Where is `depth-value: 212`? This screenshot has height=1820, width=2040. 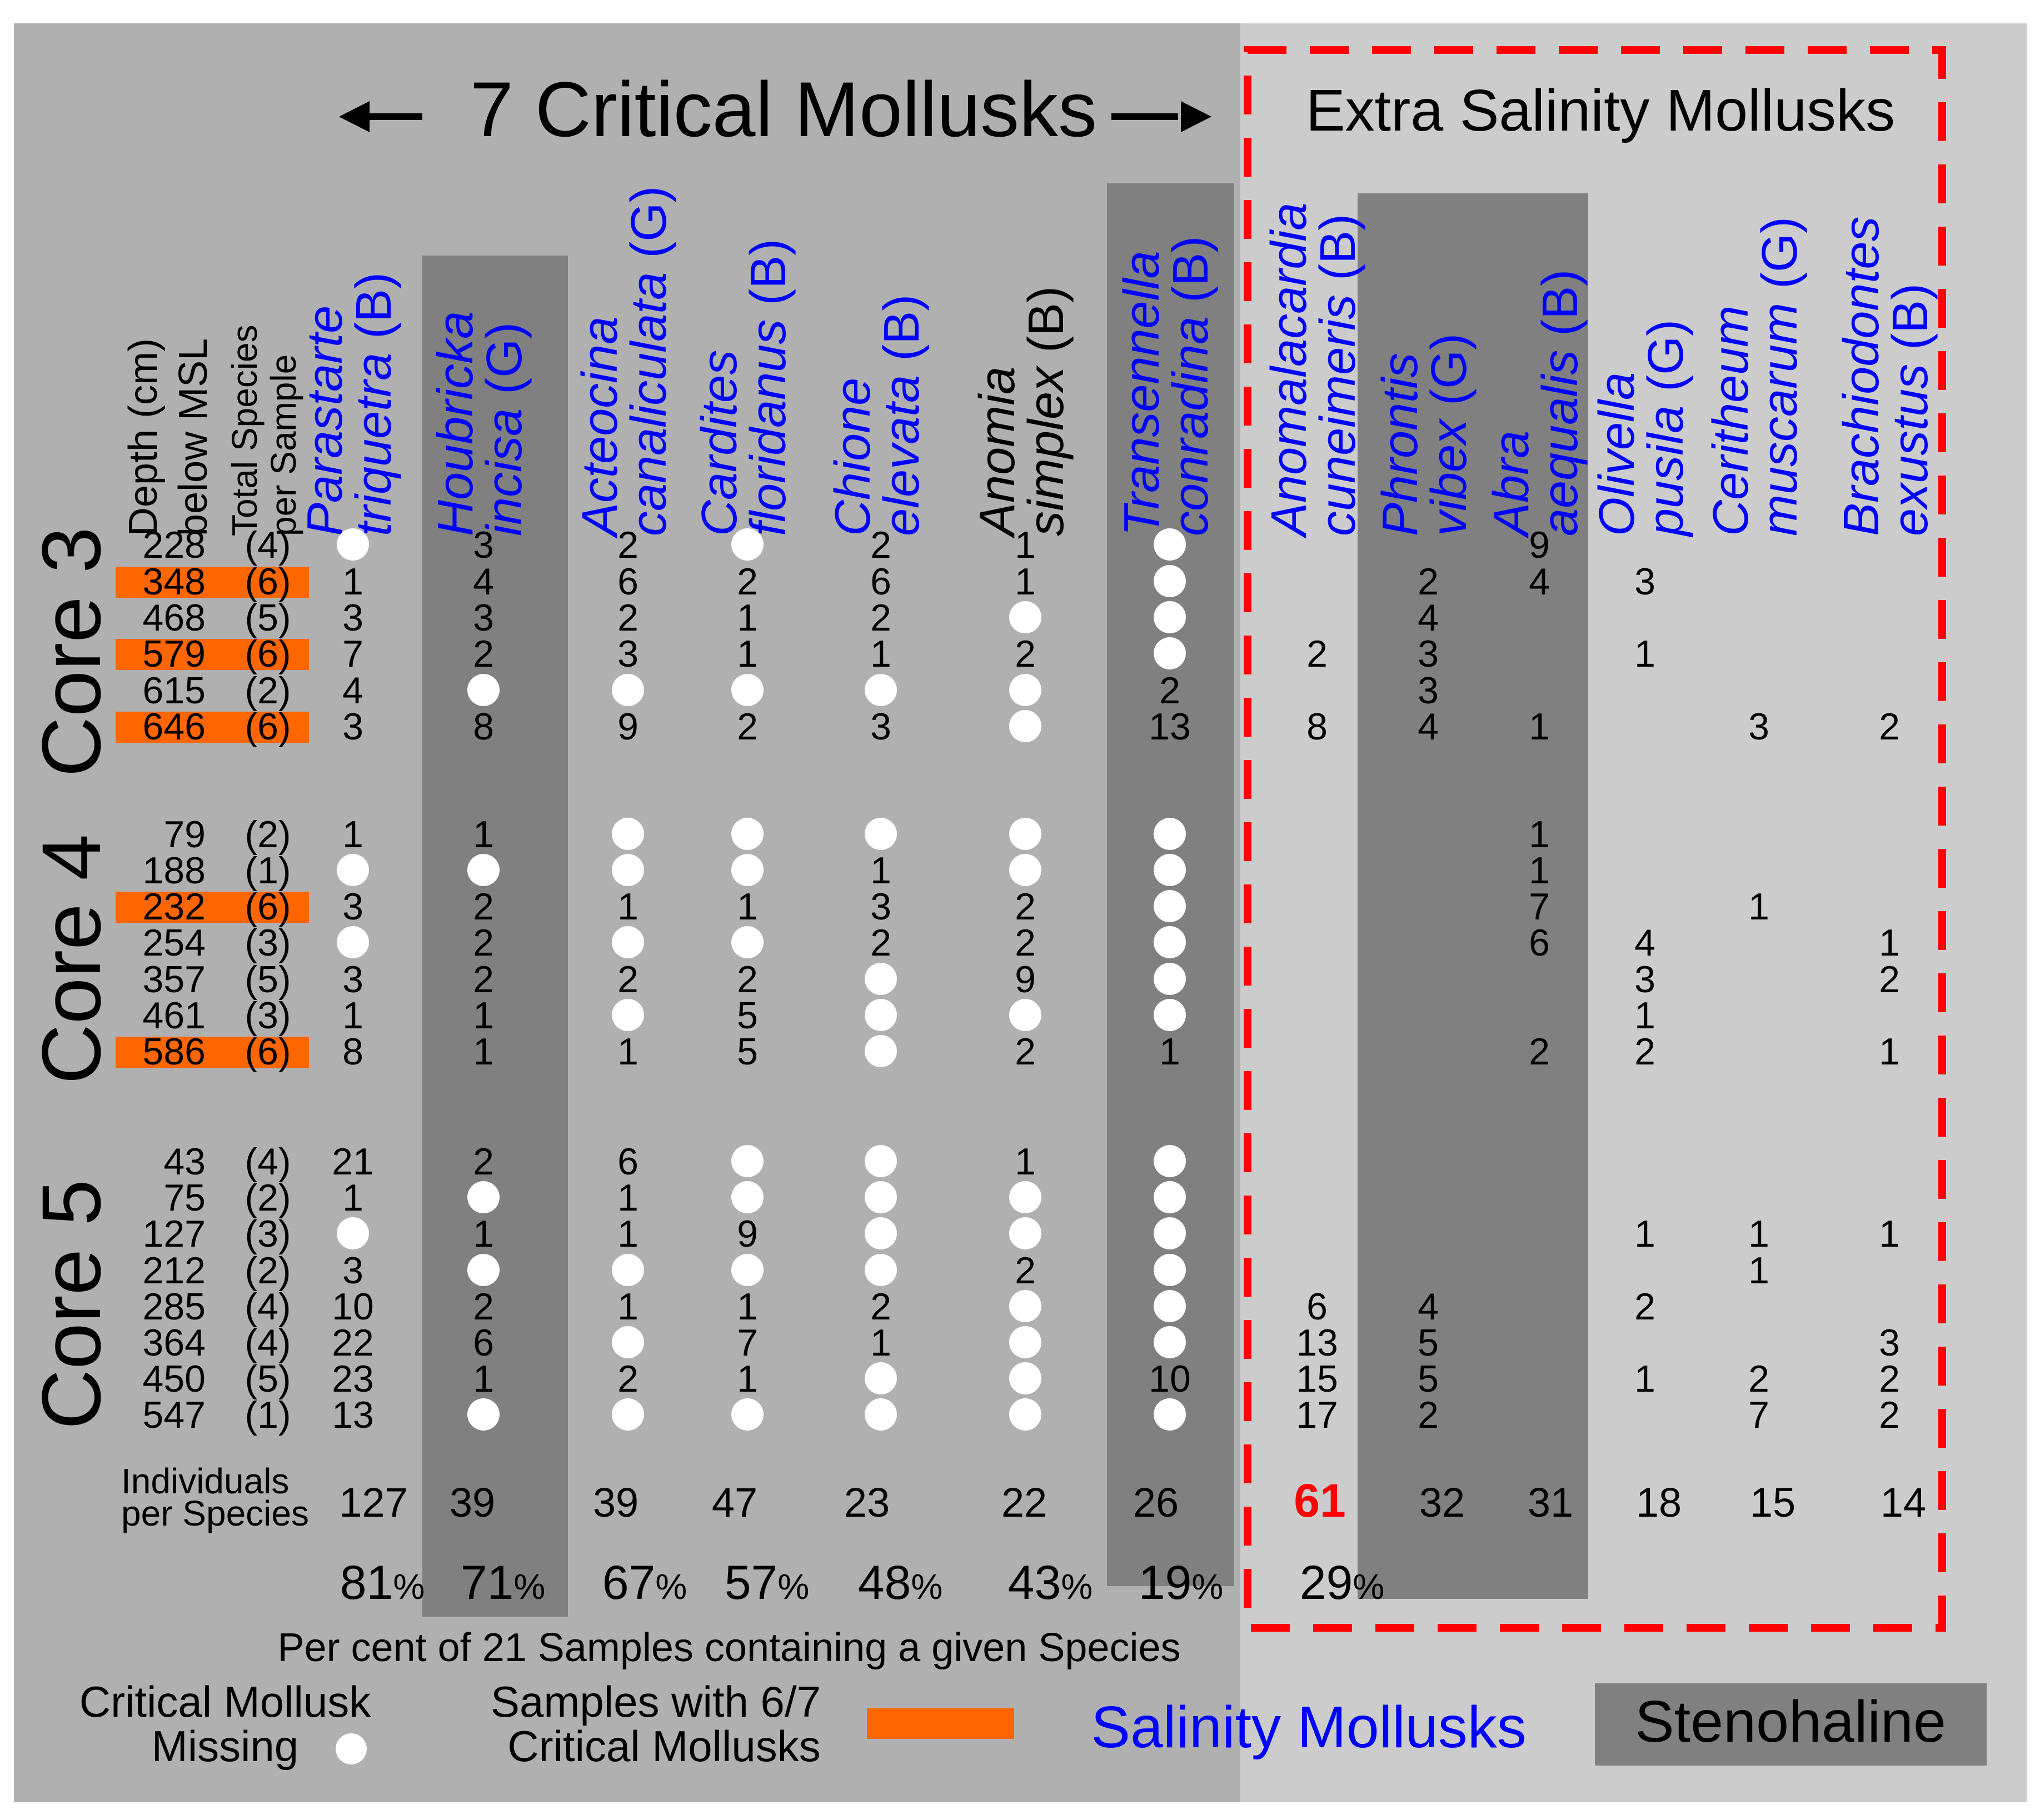
depth-value: 212 is located at coordinates (174, 1270).